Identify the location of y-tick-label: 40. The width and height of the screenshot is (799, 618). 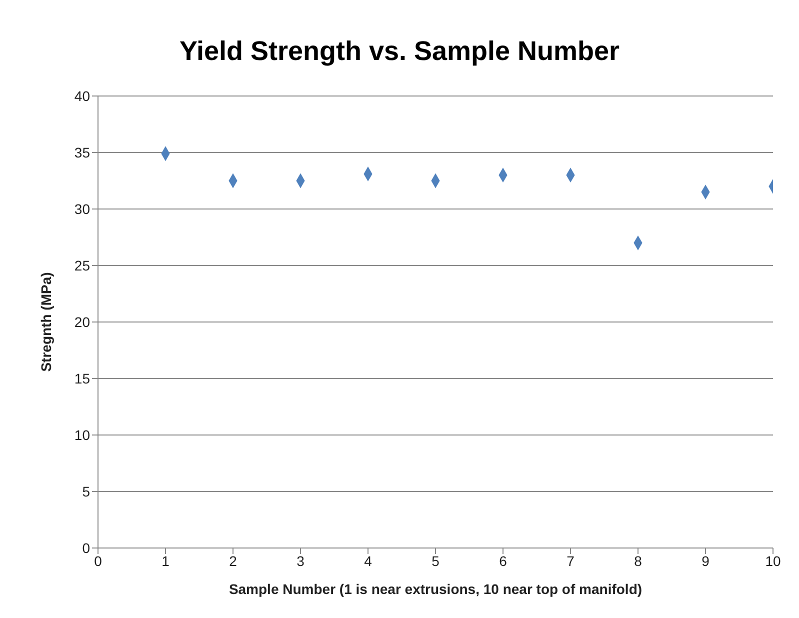
(82, 96).